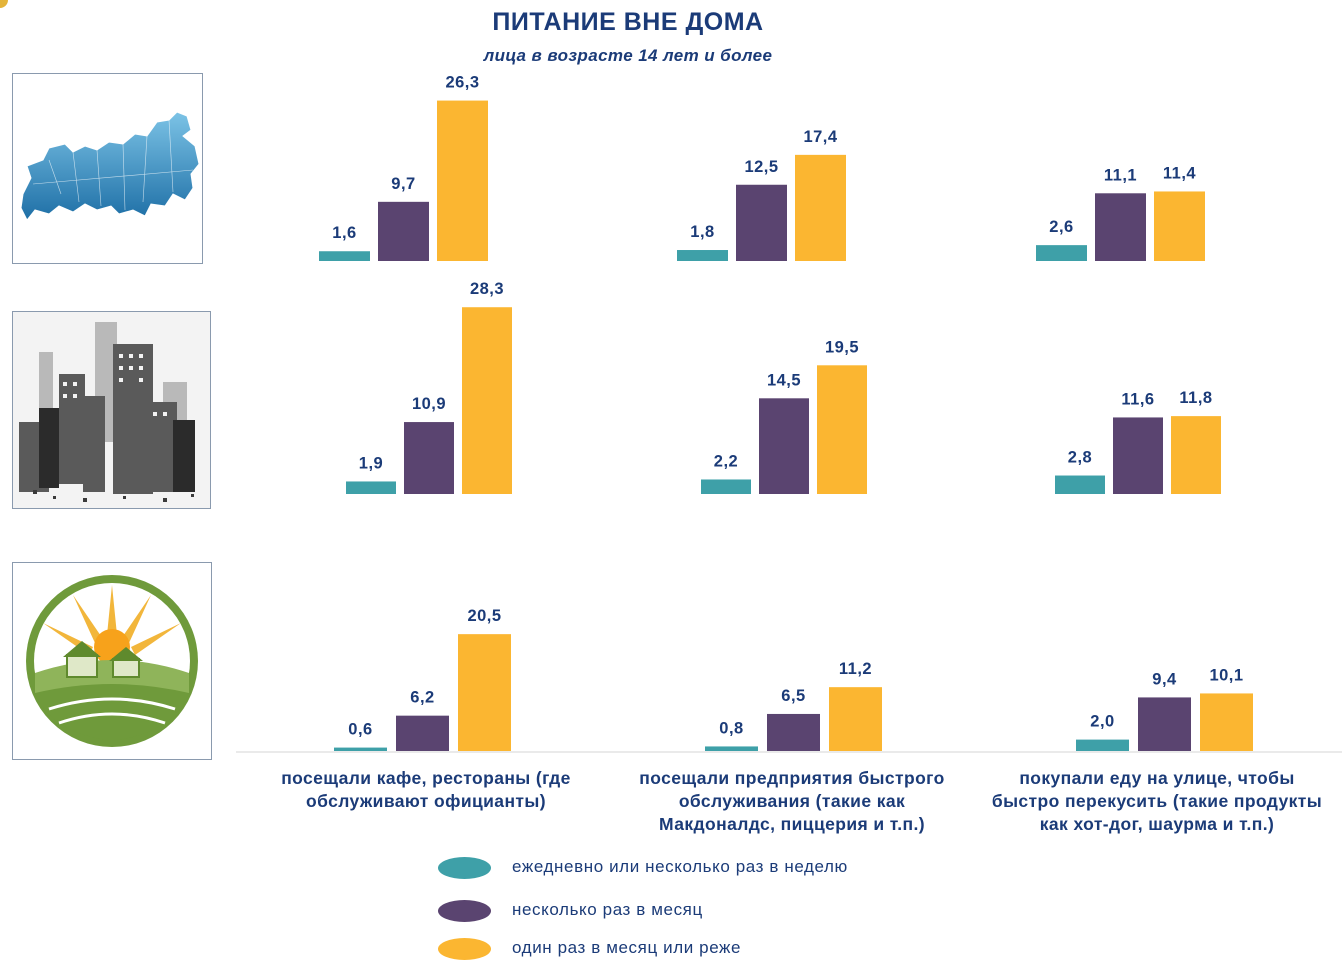 The image size is (1342, 969). What do you see at coordinates (1137, 399) in the screenshot?
I see `data-label-r2-c3-purple: 11,6` at bounding box center [1137, 399].